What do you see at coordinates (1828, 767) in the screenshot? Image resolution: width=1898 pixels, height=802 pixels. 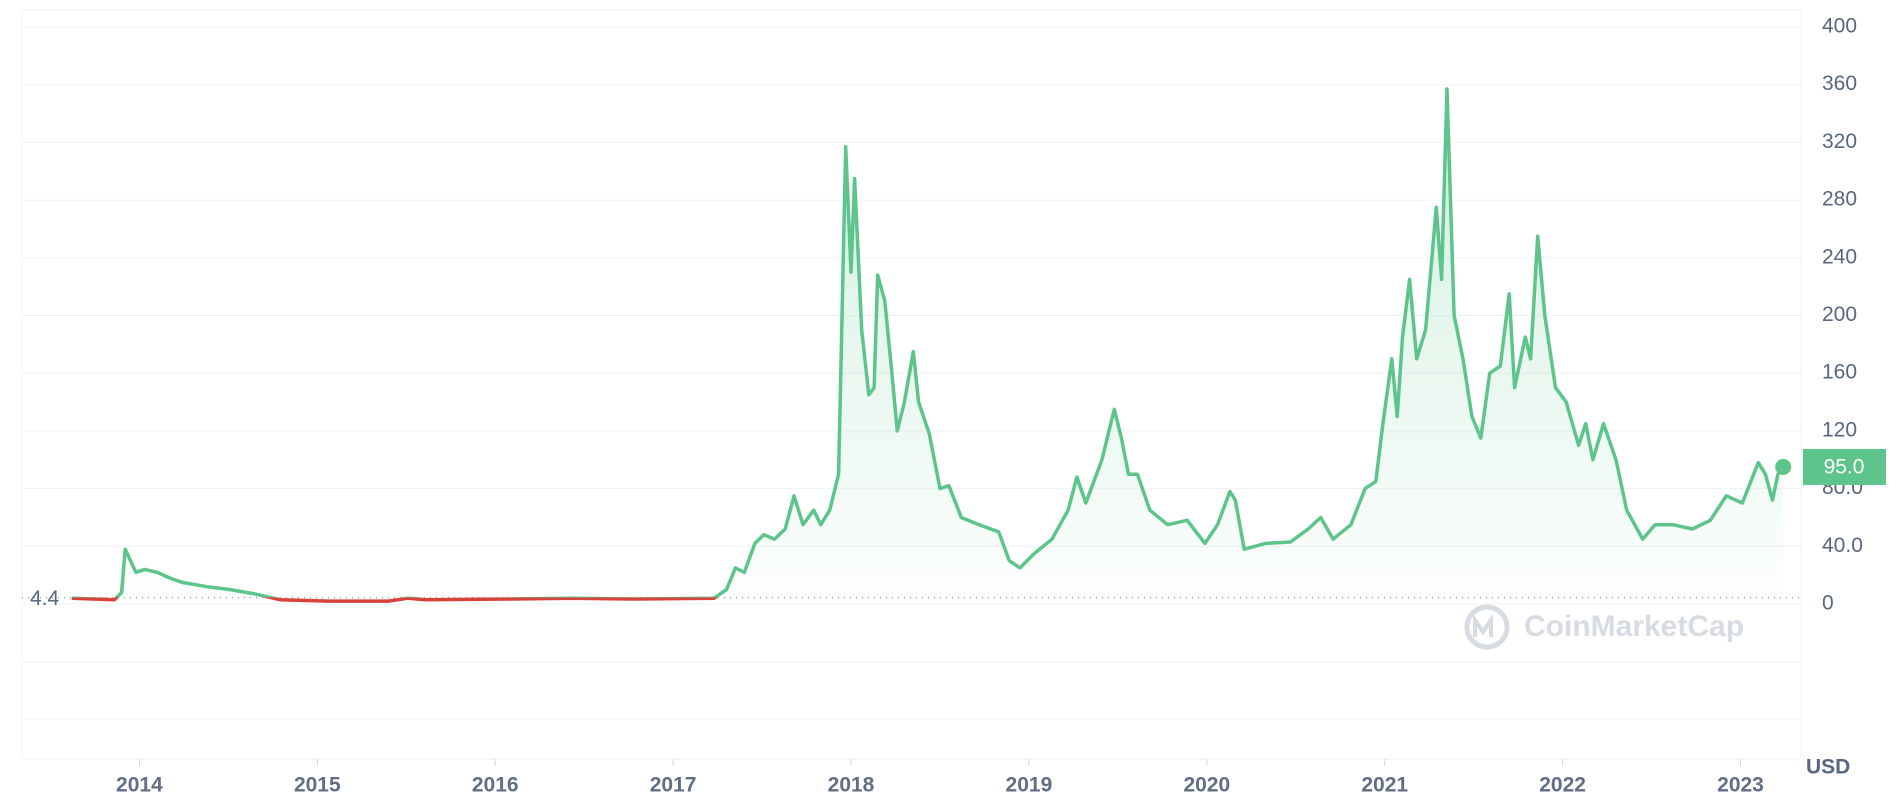 I see `unit-label: USD` at bounding box center [1828, 767].